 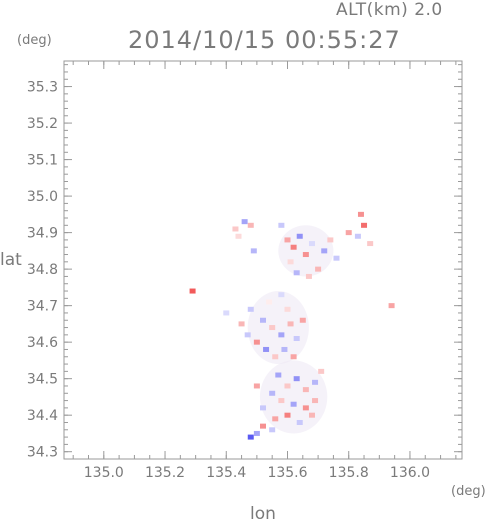 I want to click on y-tick-label: 35.2, so click(x=42, y=124).